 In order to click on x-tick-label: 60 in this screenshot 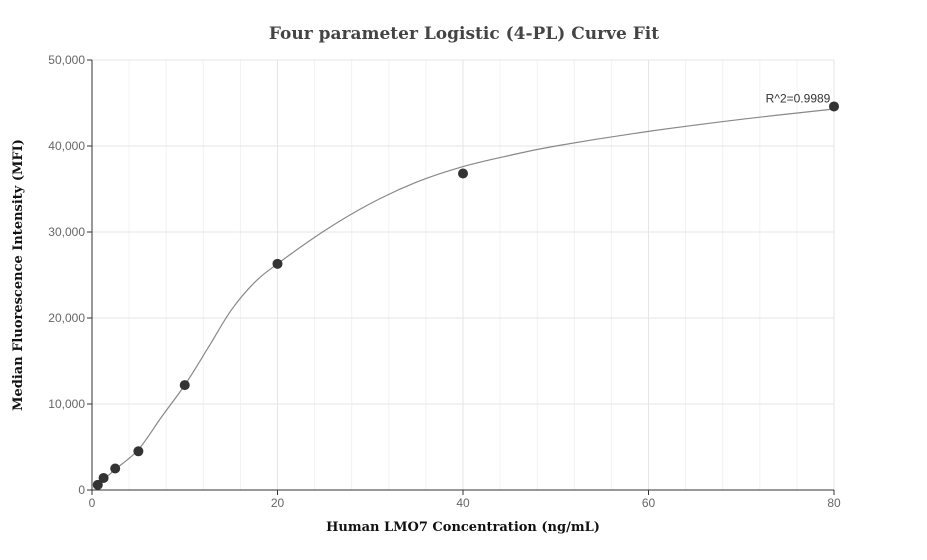, I will do `click(649, 503)`.